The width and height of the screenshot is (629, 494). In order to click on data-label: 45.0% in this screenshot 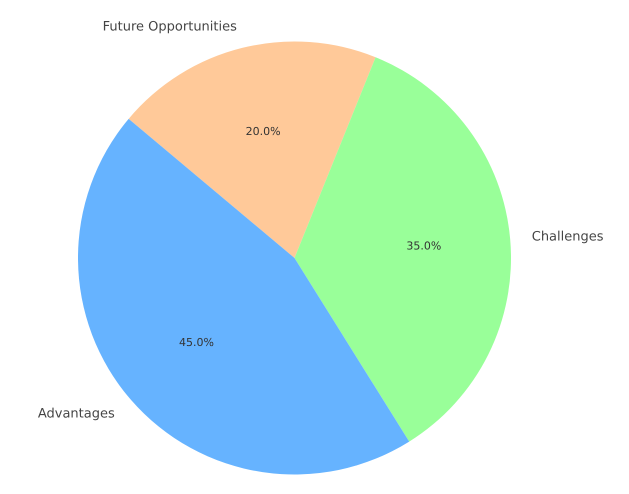, I will do `click(196, 343)`.